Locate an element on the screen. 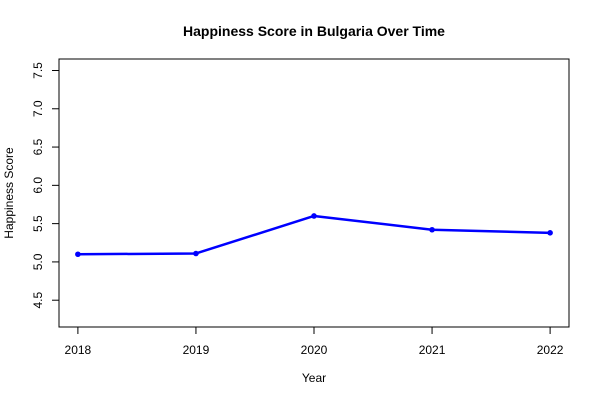 The width and height of the screenshot is (600, 400). x-tick-label: 2022 is located at coordinates (550, 350).